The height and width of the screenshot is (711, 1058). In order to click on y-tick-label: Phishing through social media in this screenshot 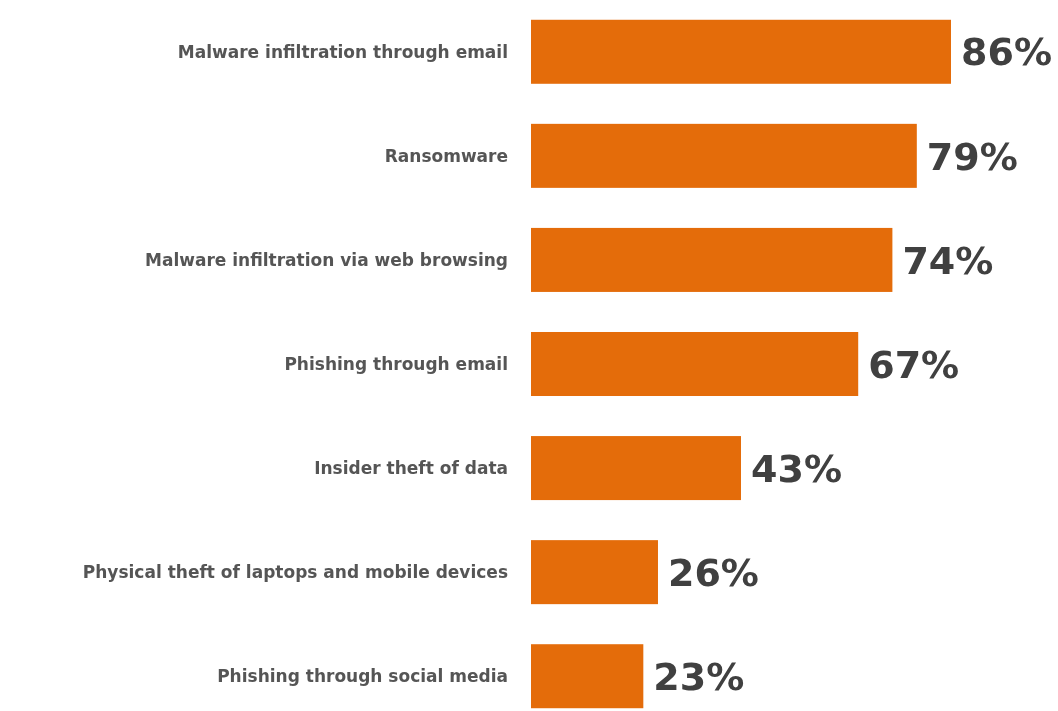, I will do `click(362, 676)`.